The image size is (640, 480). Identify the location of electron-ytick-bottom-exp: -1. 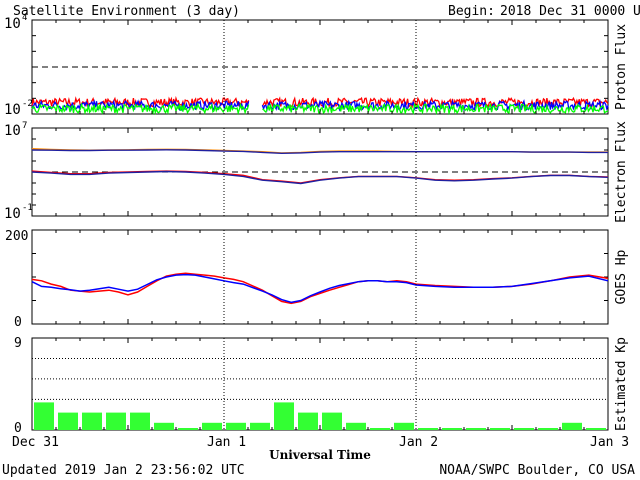
(27, 208).